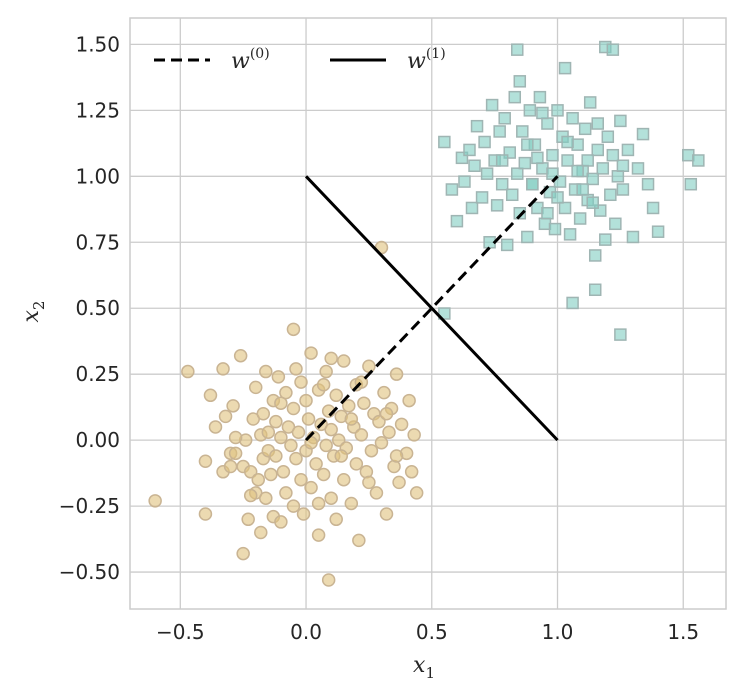 This screenshot has height=697, width=744. Describe the element at coordinates (300, 60) in the screenshot. I see `legend: w(0) w(1)` at that location.